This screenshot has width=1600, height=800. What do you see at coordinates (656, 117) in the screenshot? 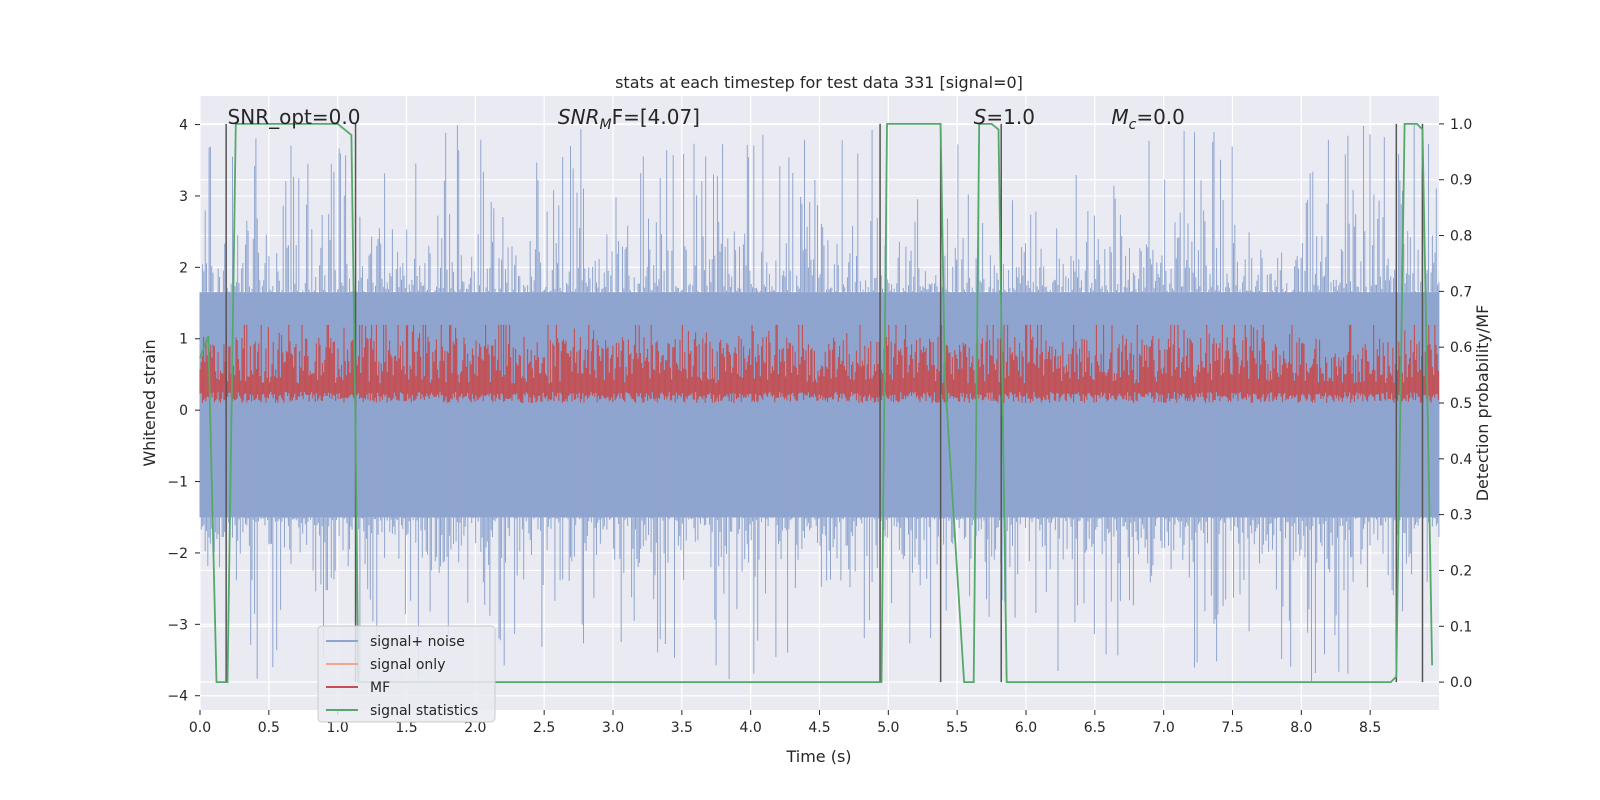
I see `annotation-suffix: F=[4.07]` at bounding box center [656, 117].